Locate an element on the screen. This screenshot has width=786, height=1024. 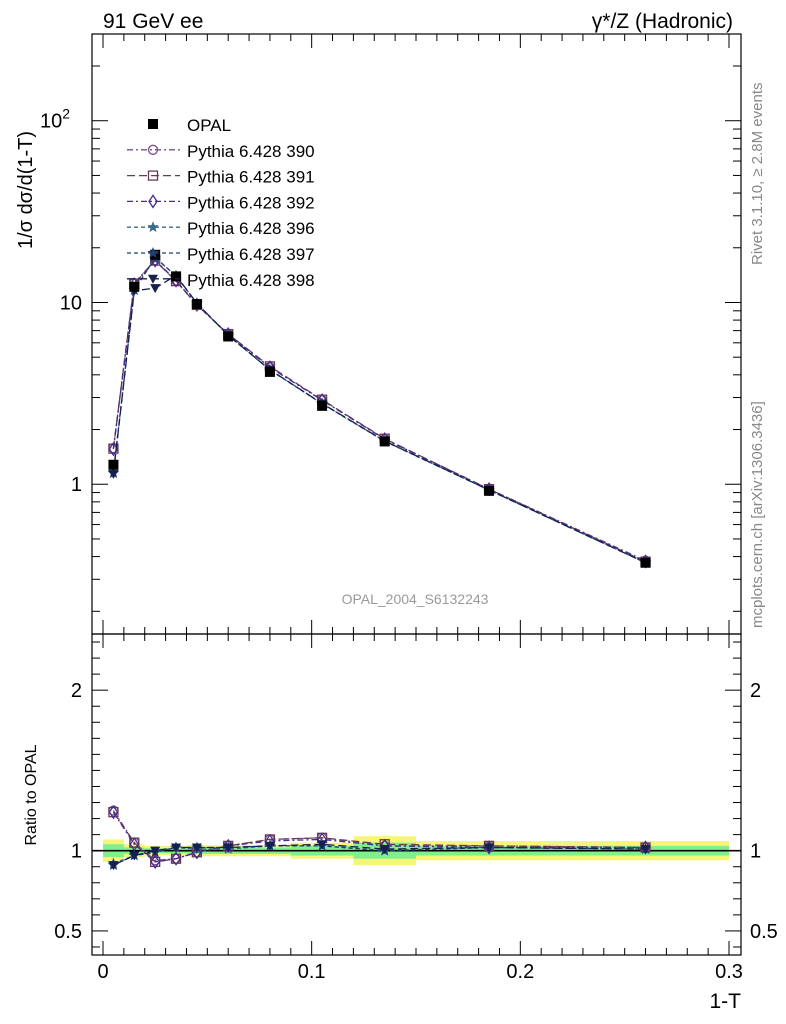
x-tick-label: 0.2 is located at coordinates (520, 972).